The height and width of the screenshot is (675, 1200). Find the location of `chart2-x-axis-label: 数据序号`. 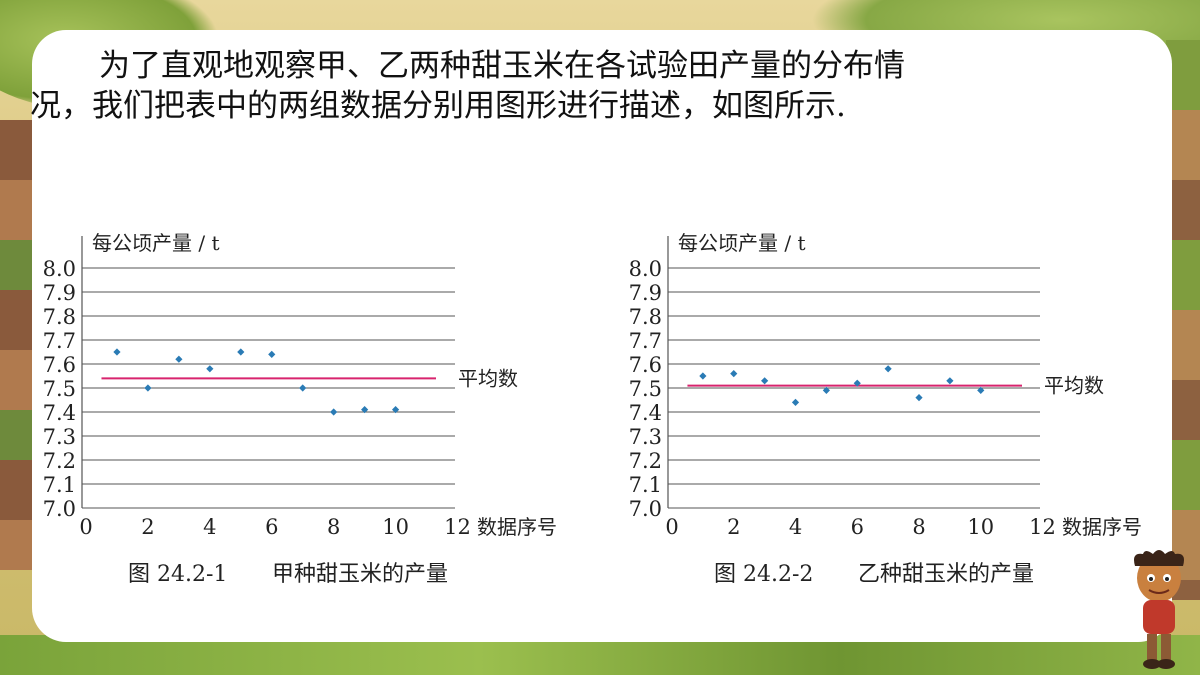

chart2-x-axis-label: 数据序号 is located at coordinates (1102, 527).